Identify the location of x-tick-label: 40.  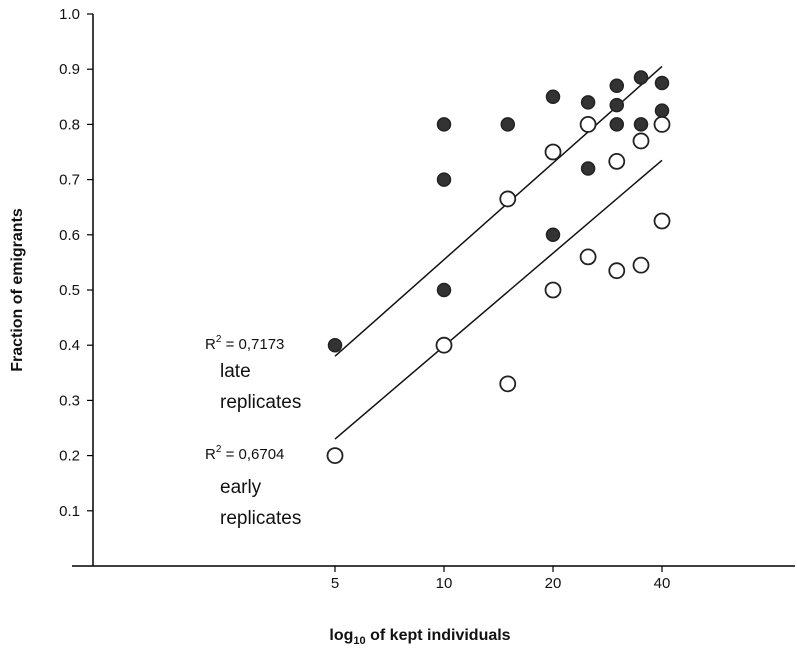
(662, 583).